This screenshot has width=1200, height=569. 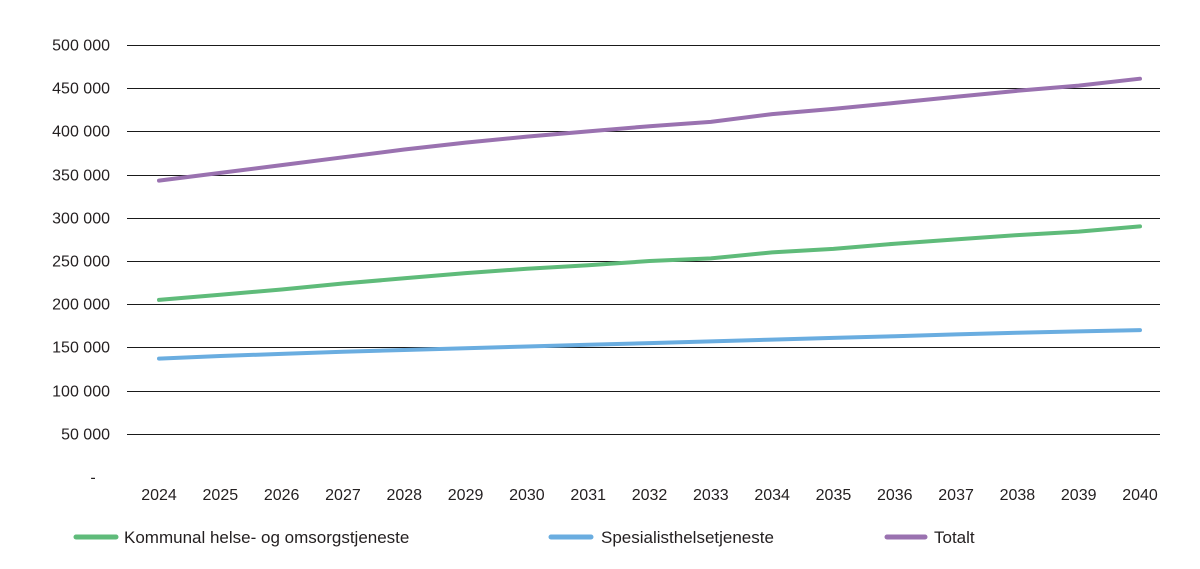 I want to click on y-tick-label: -, so click(x=92, y=478).